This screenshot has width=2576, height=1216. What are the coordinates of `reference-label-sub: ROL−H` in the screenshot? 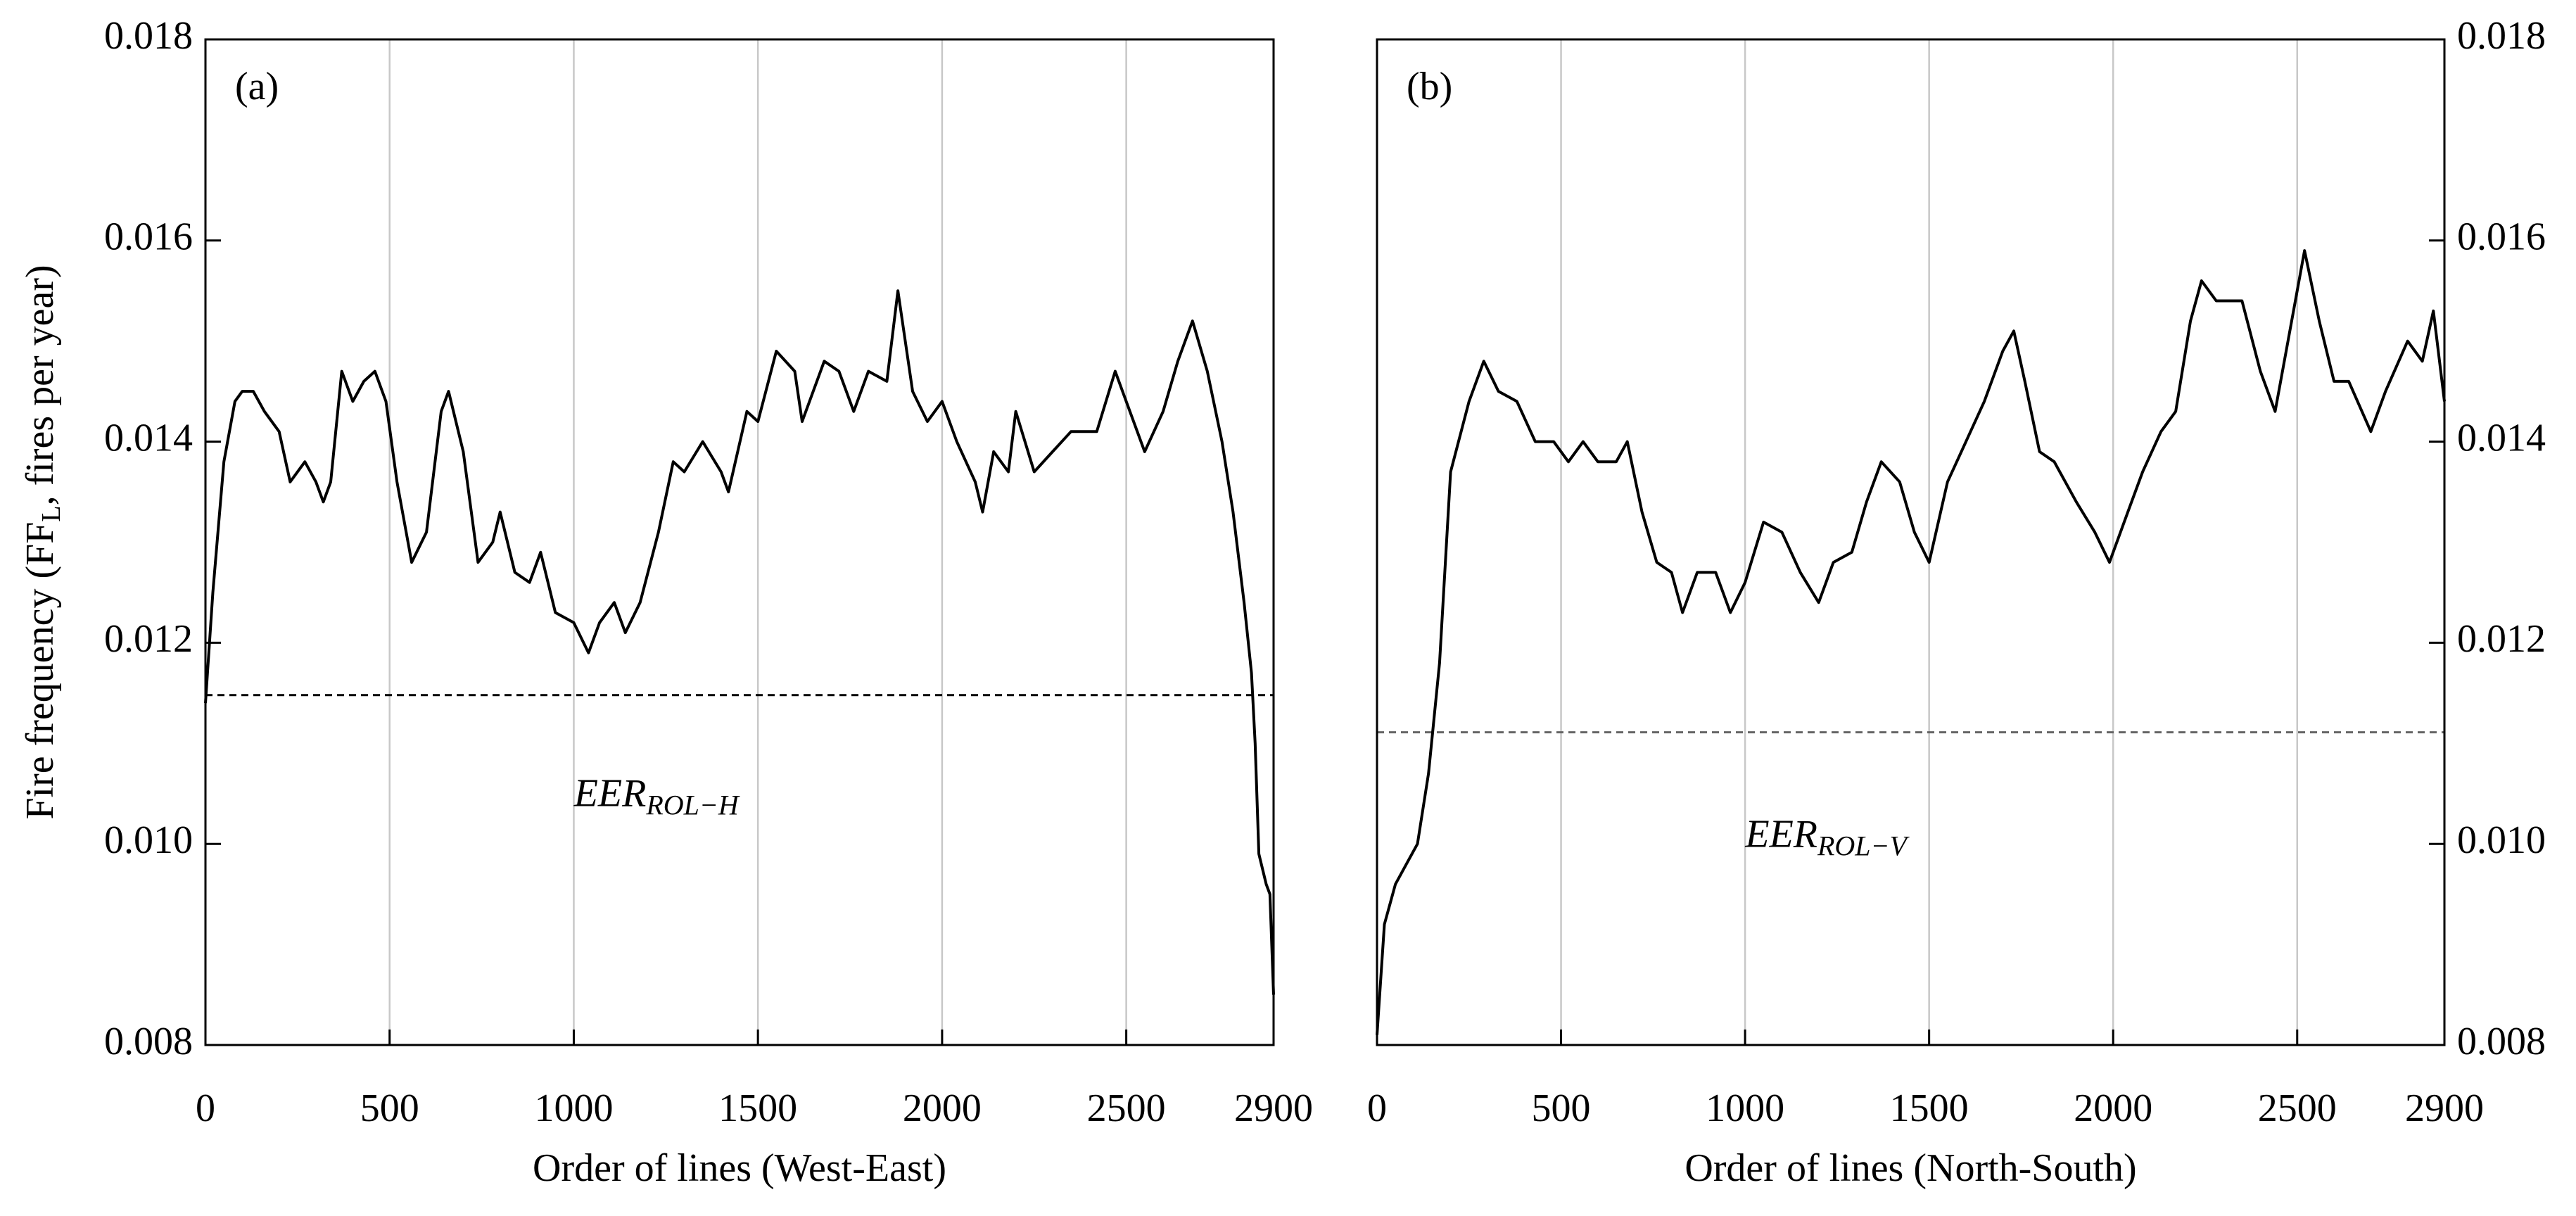 It's located at (692, 805).